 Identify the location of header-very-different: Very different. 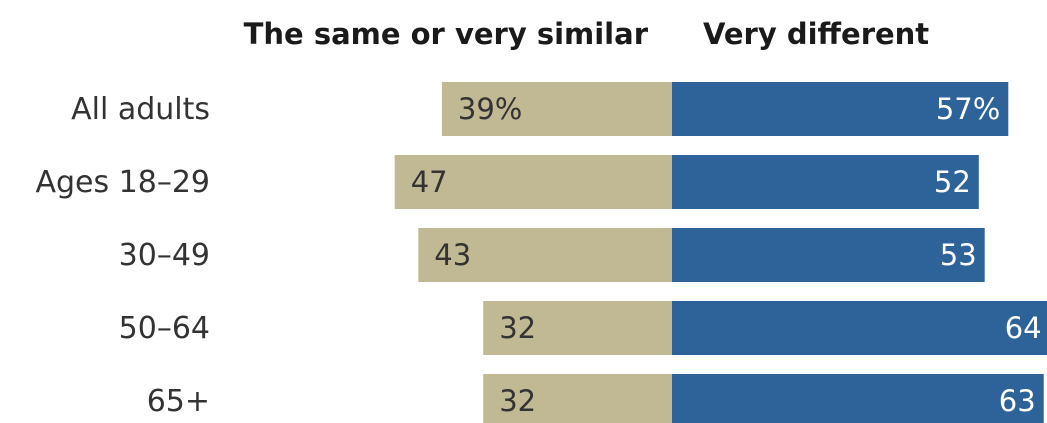
(816, 34).